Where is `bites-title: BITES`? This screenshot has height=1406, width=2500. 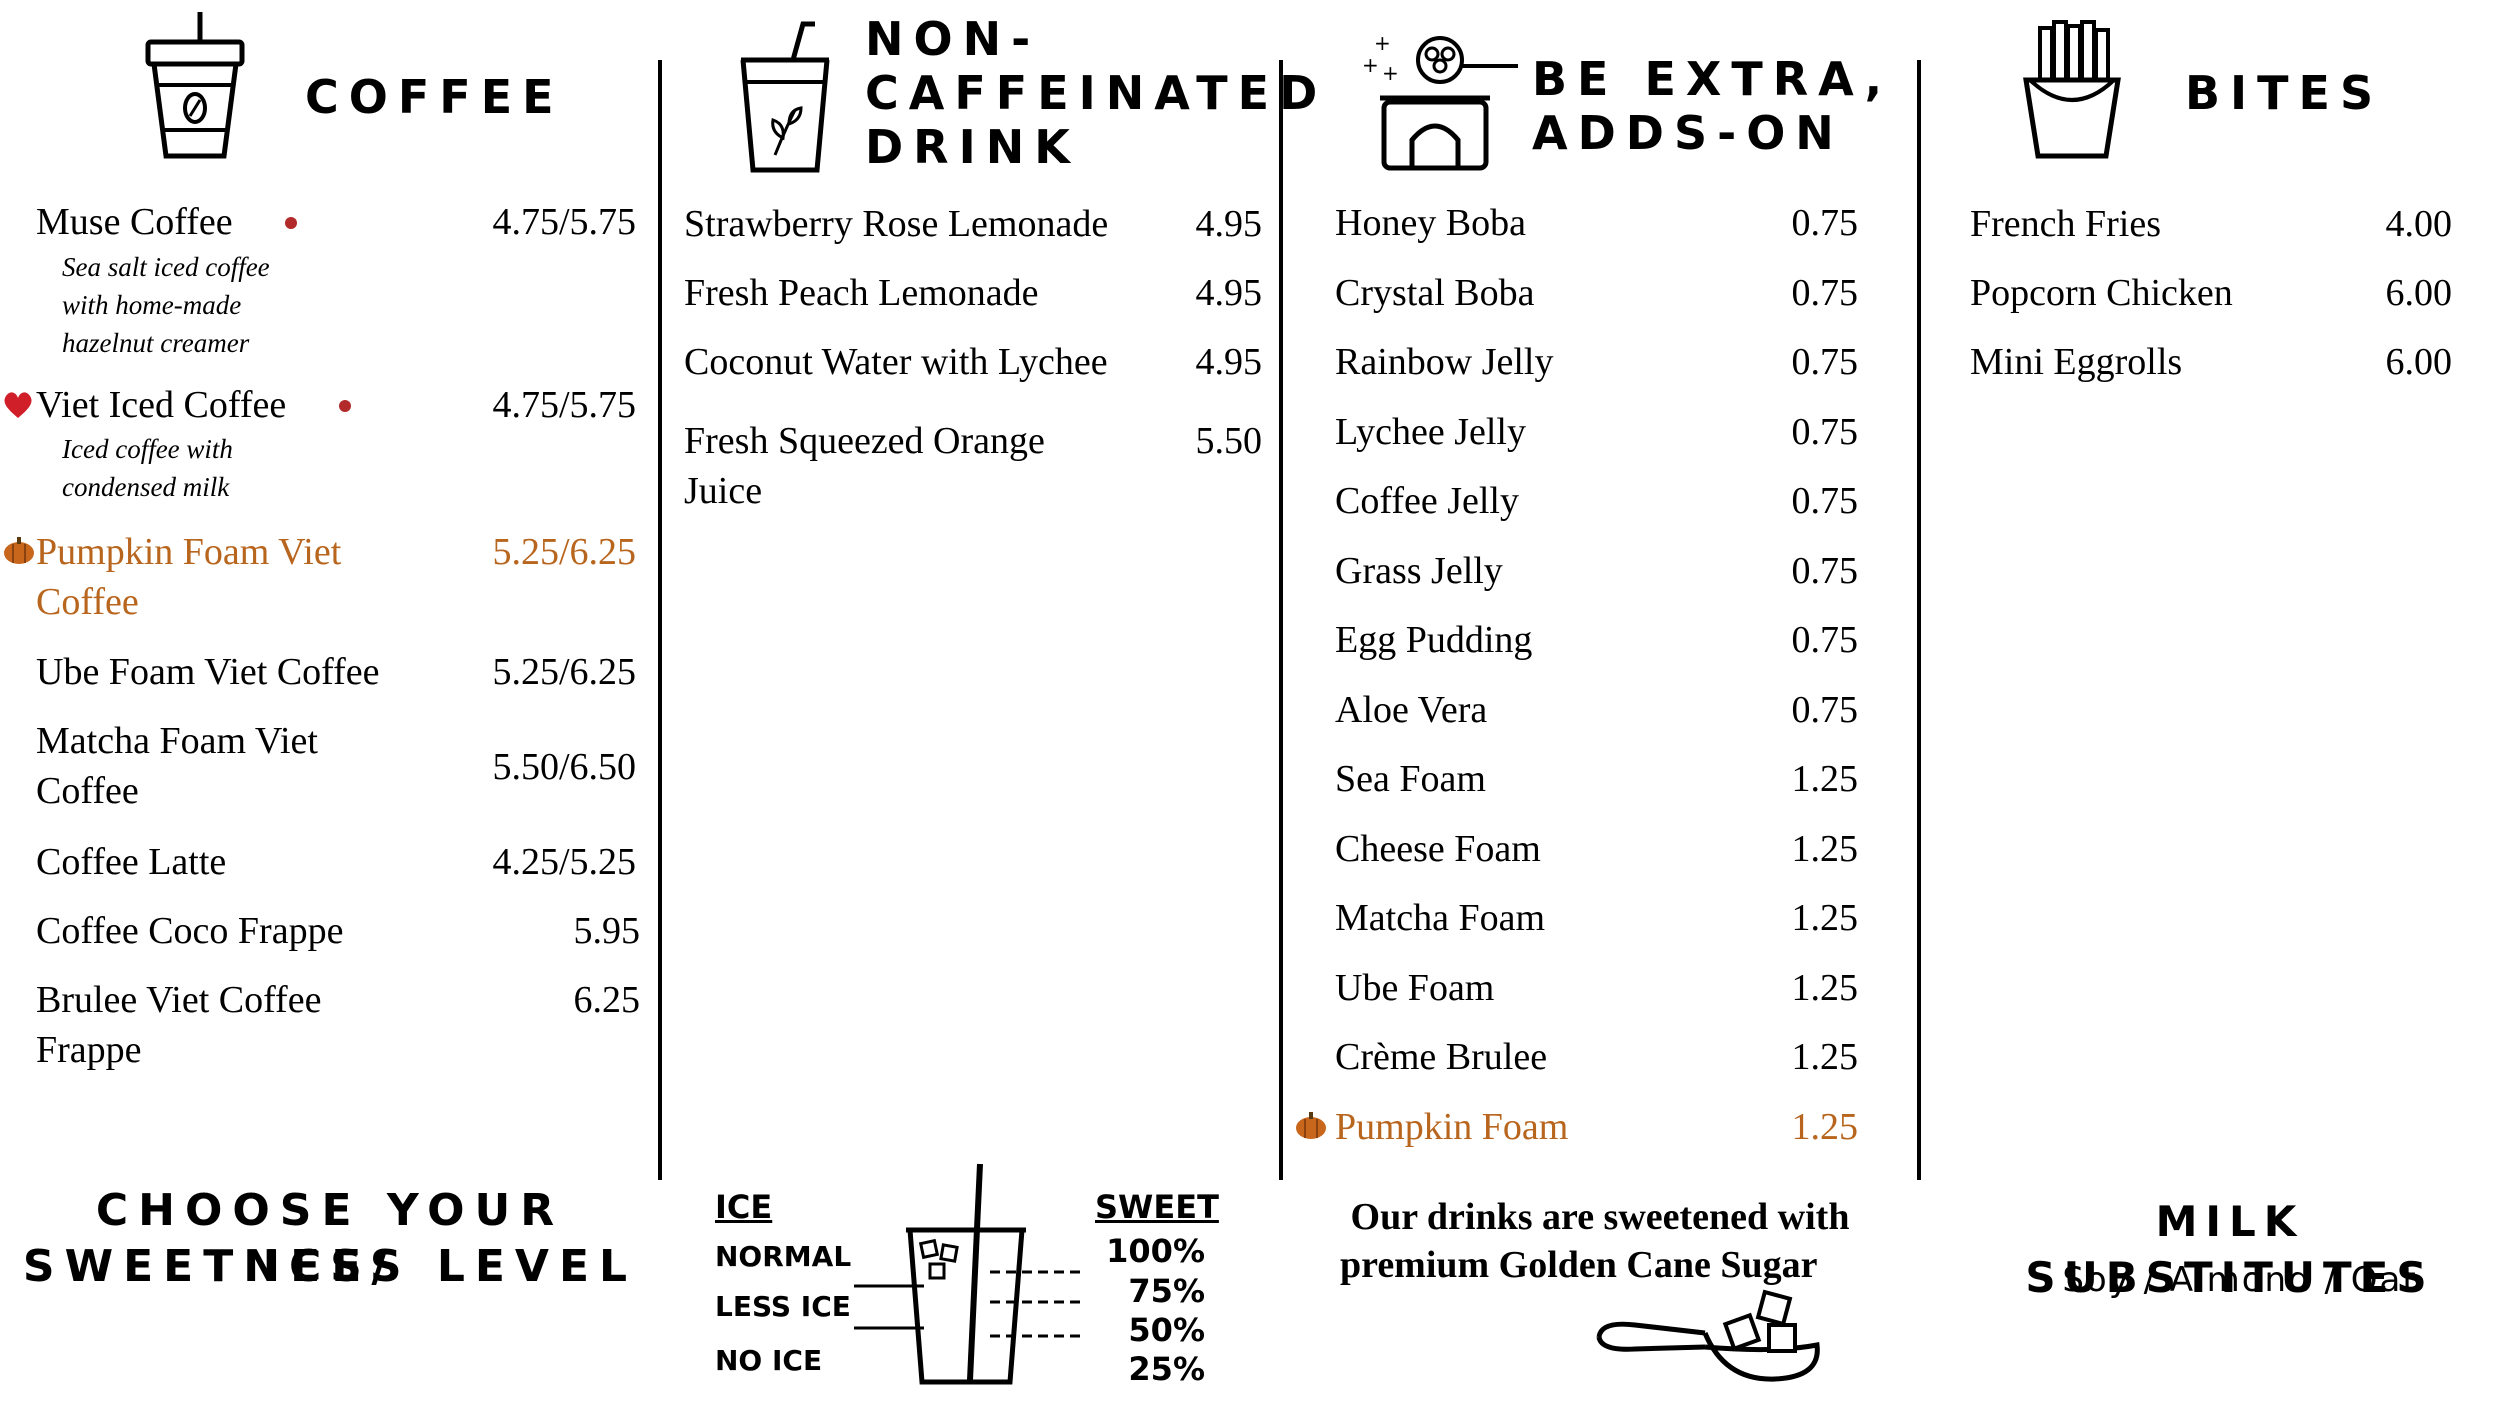 bites-title: BITES is located at coordinates (2284, 93).